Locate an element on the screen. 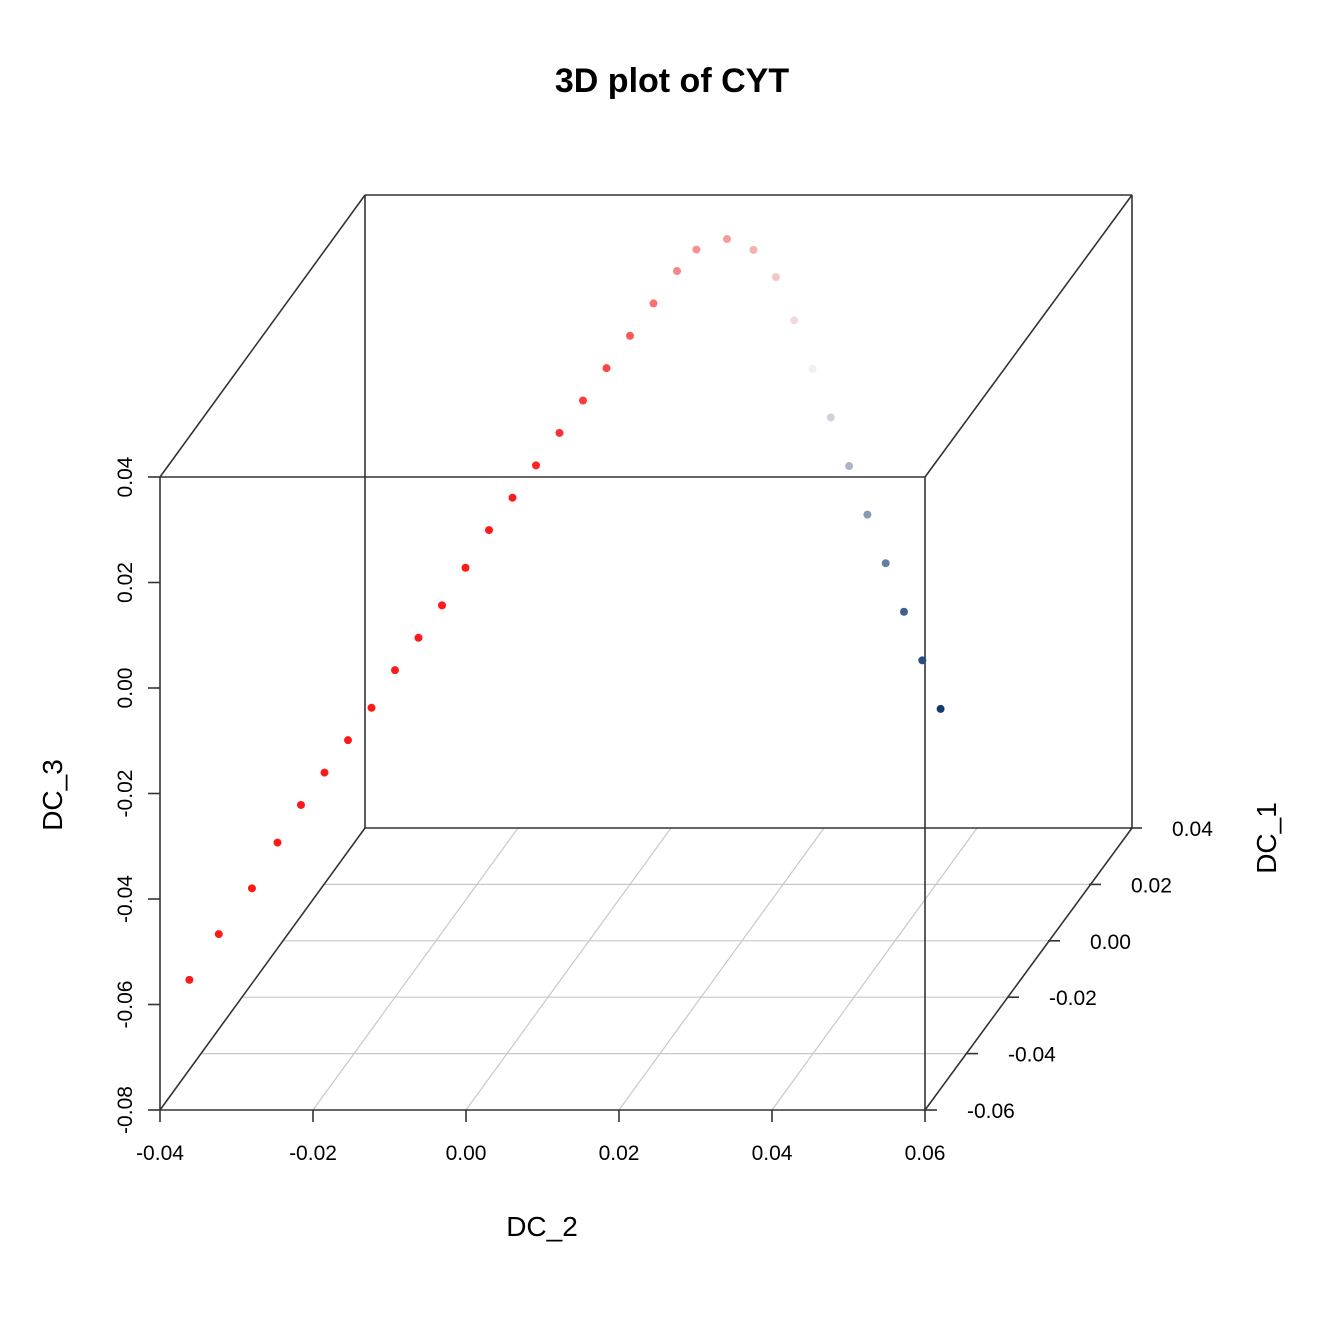 The height and width of the screenshot is (1344, 1344). y-axis-title: DC_1 is located at coordinates (1266, 838).